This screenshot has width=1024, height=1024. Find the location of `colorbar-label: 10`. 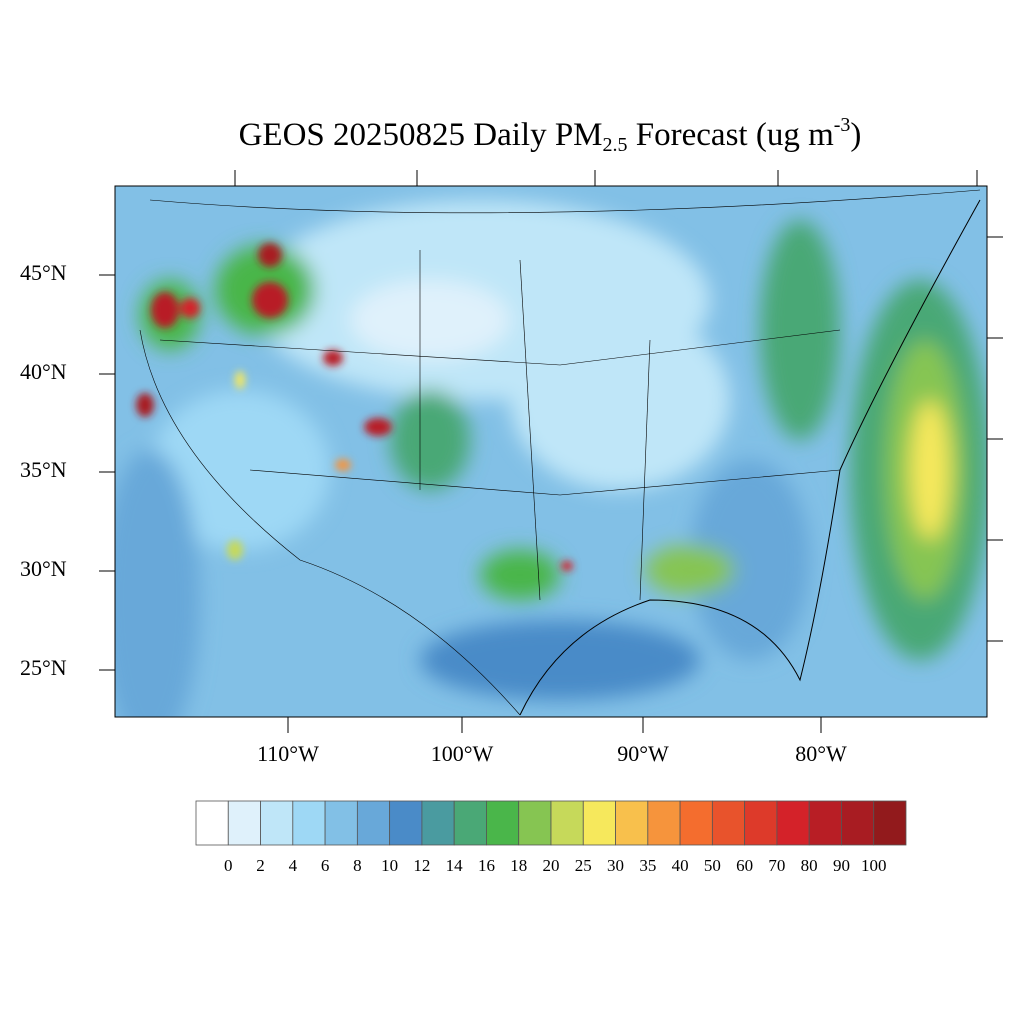

colorbar-label: 10 is located at coordinates (390, 865).